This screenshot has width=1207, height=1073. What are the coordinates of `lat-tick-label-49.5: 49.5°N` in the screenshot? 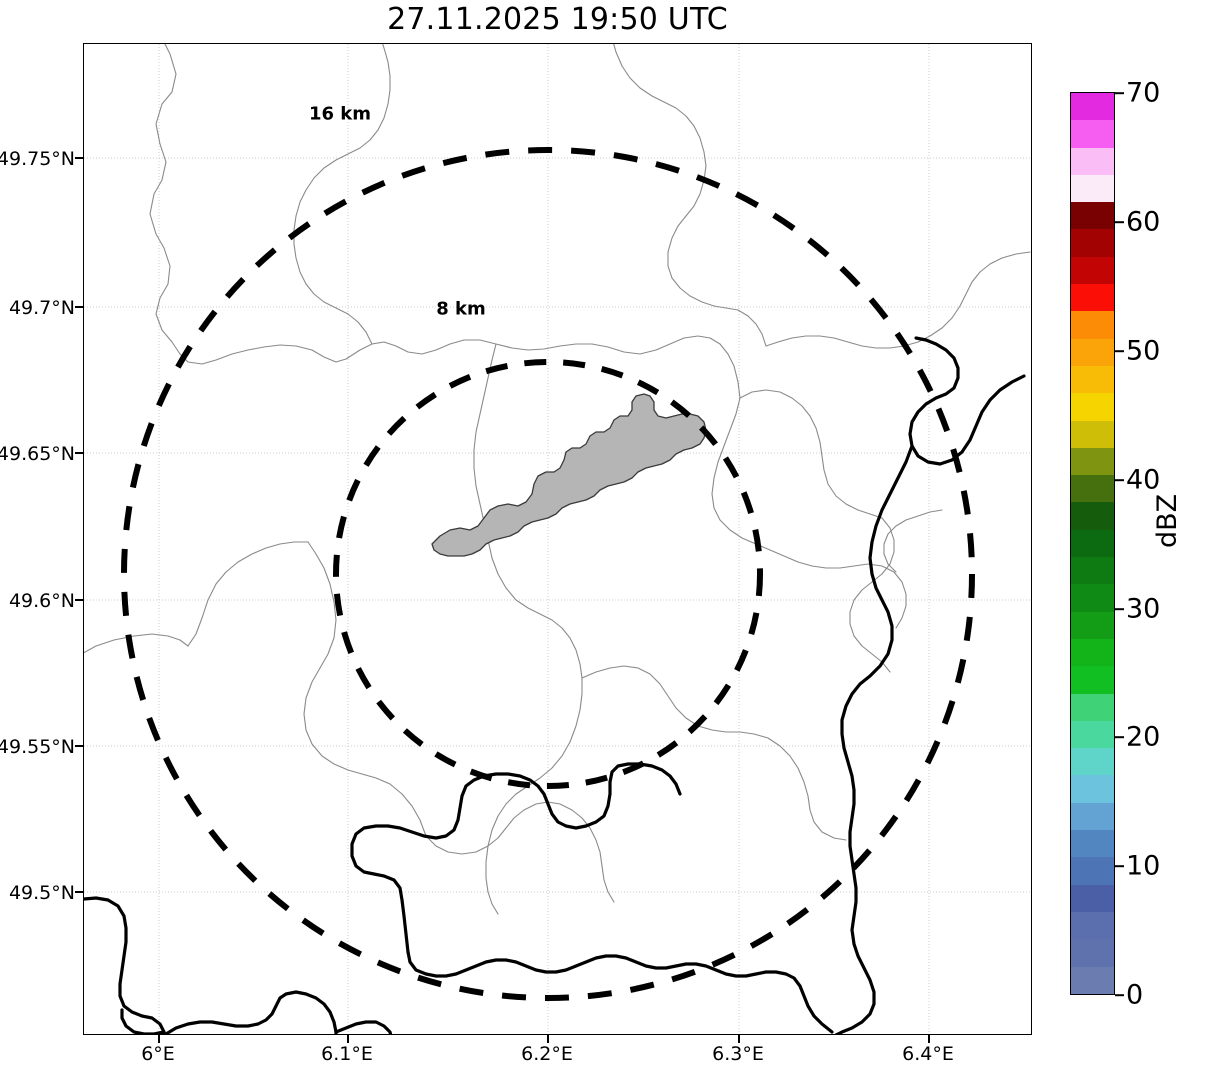 It's located at (41, 893).